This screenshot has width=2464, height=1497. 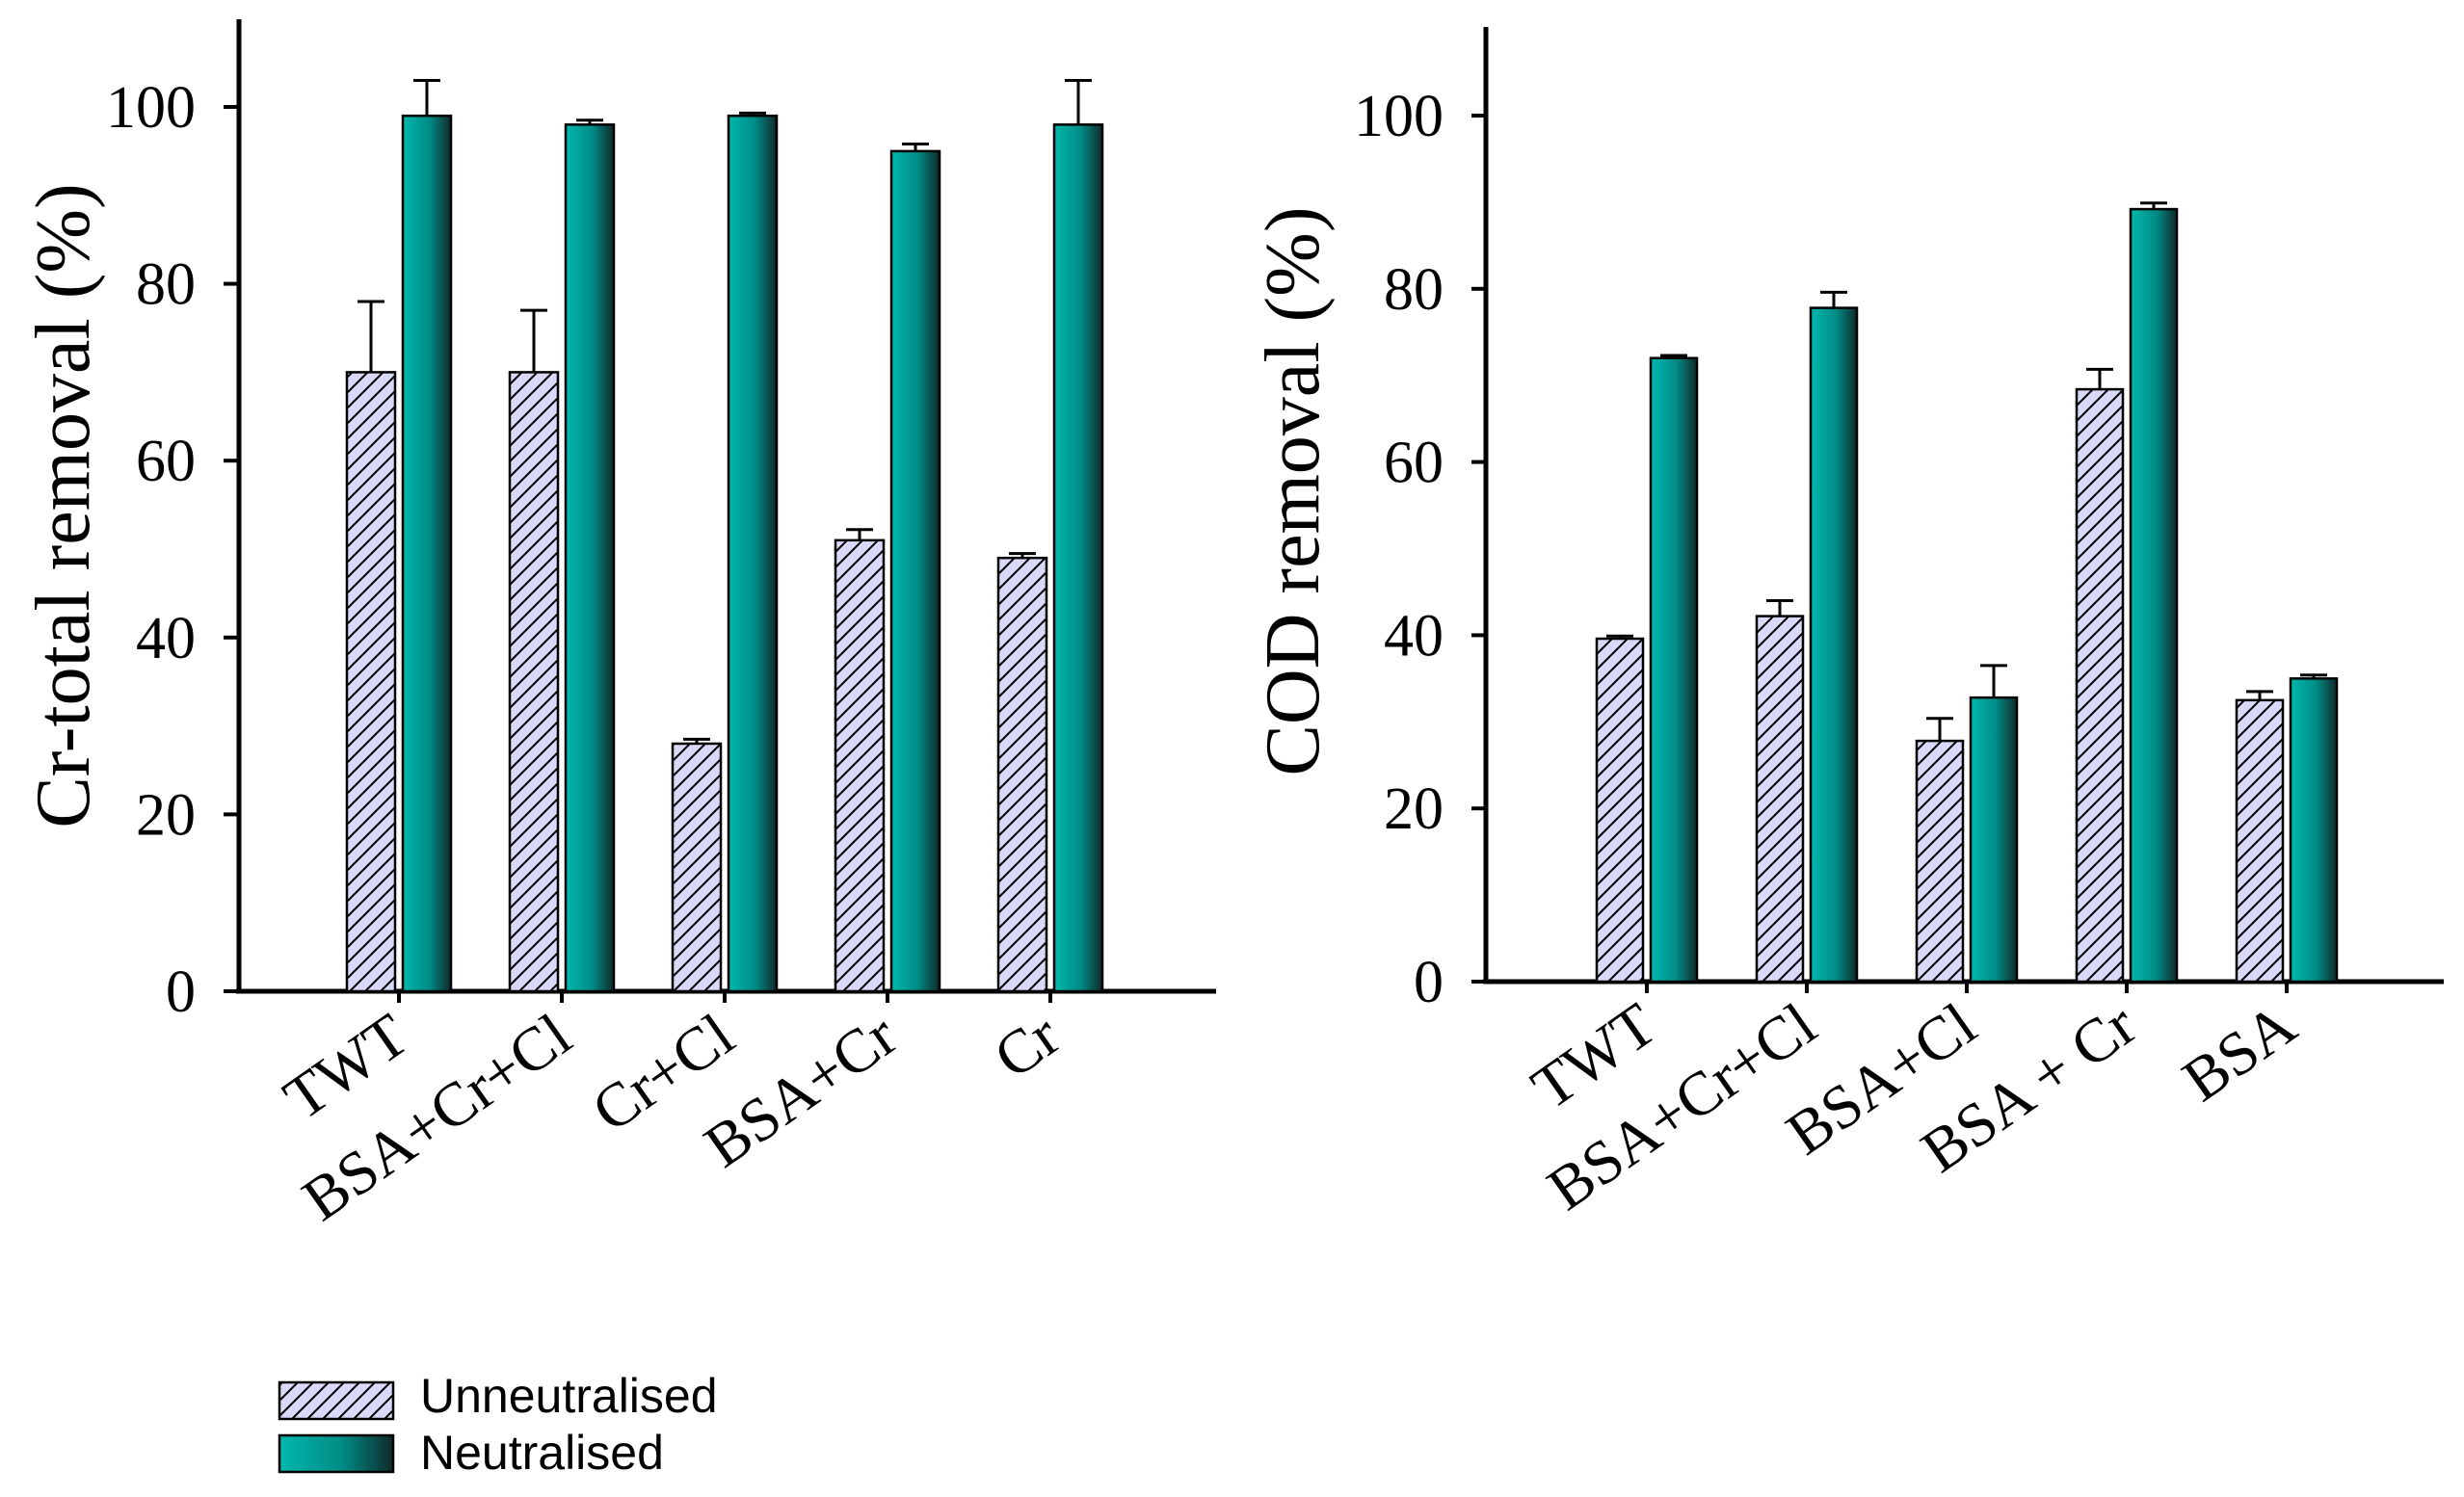 I want to click on x-category-label: BSA, so click(x=2239, y=1052).